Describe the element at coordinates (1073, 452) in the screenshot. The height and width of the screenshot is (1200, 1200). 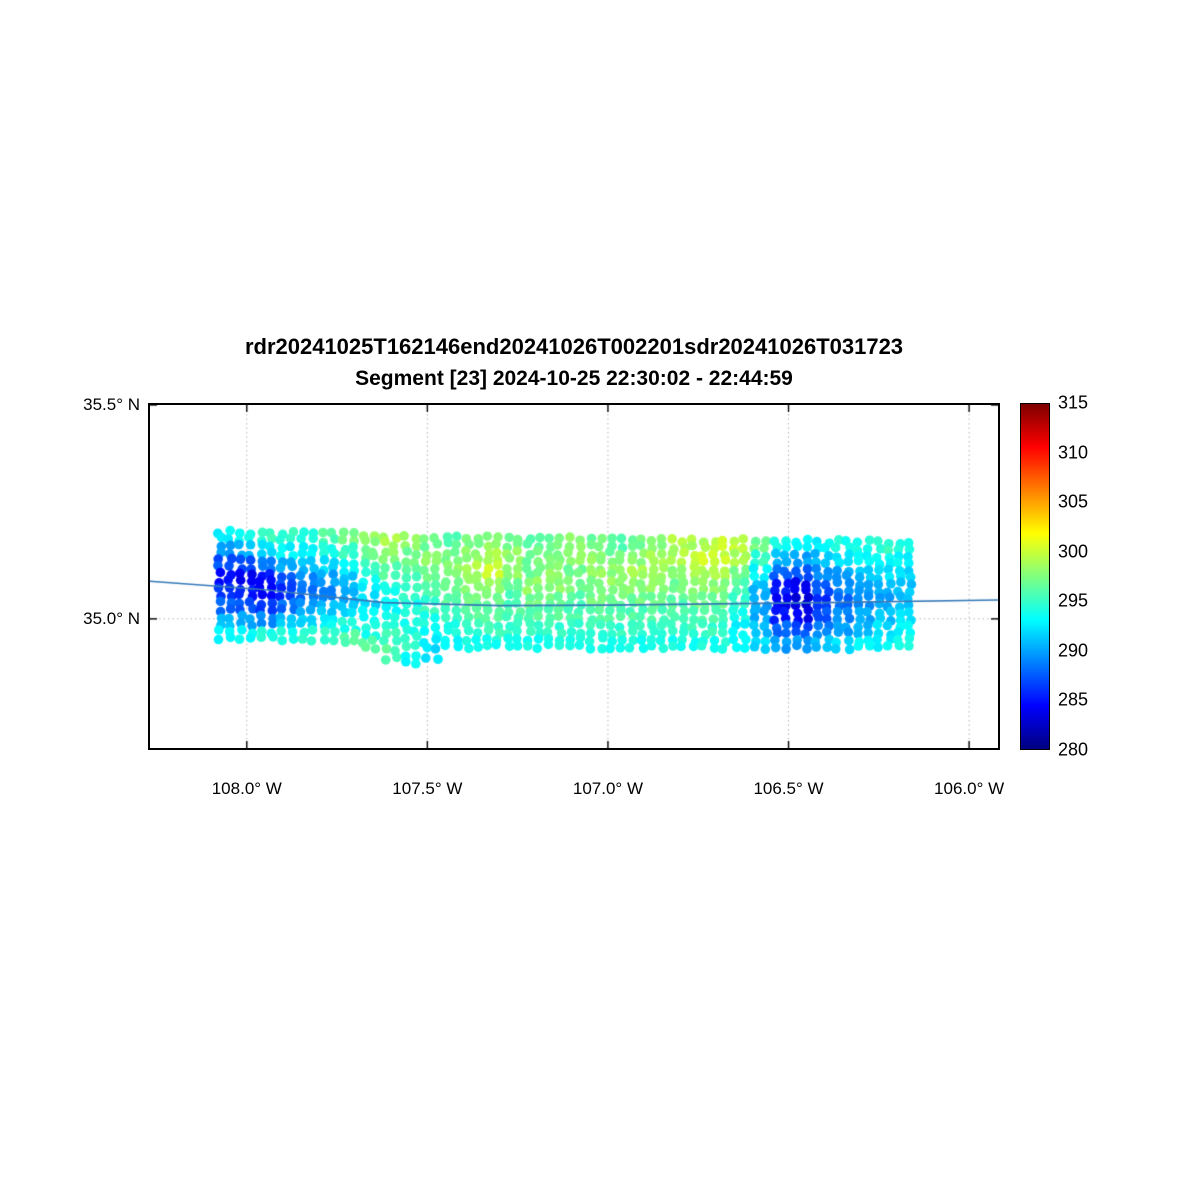
I see `colorbar-tick-label: 310` at that location.